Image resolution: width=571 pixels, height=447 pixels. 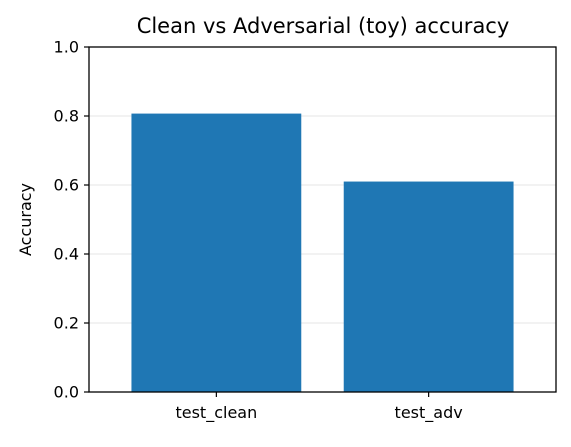 What do you see at coordinates (428, 286) in the screenshot?
I see `bar-test-adv` at bounding box center [428, 286].